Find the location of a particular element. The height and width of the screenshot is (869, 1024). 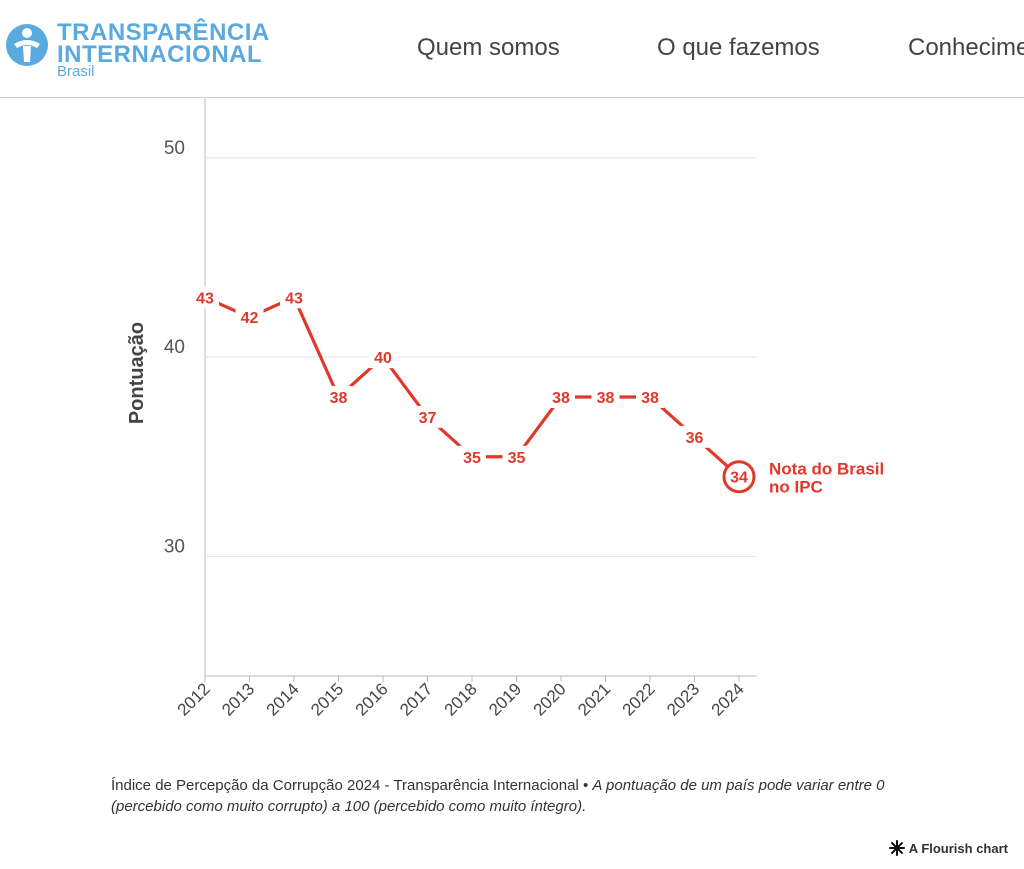

x-tick-label: 2024 is located at coordinates (728, 699).